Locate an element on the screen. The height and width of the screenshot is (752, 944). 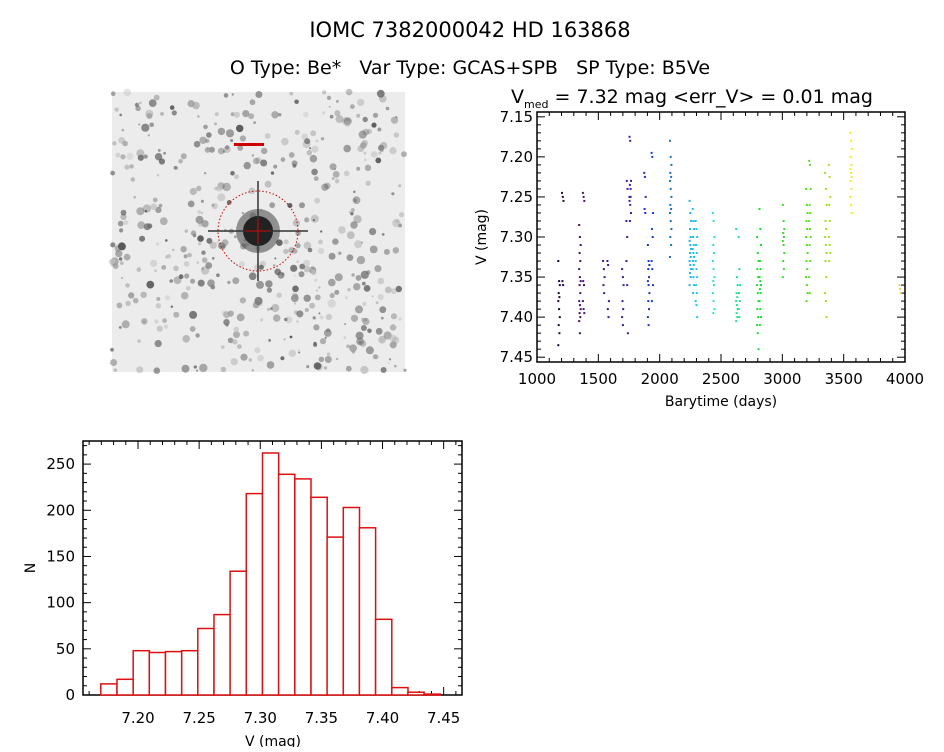
x-tick-label: 3000 is located at coordinates (782, 379).